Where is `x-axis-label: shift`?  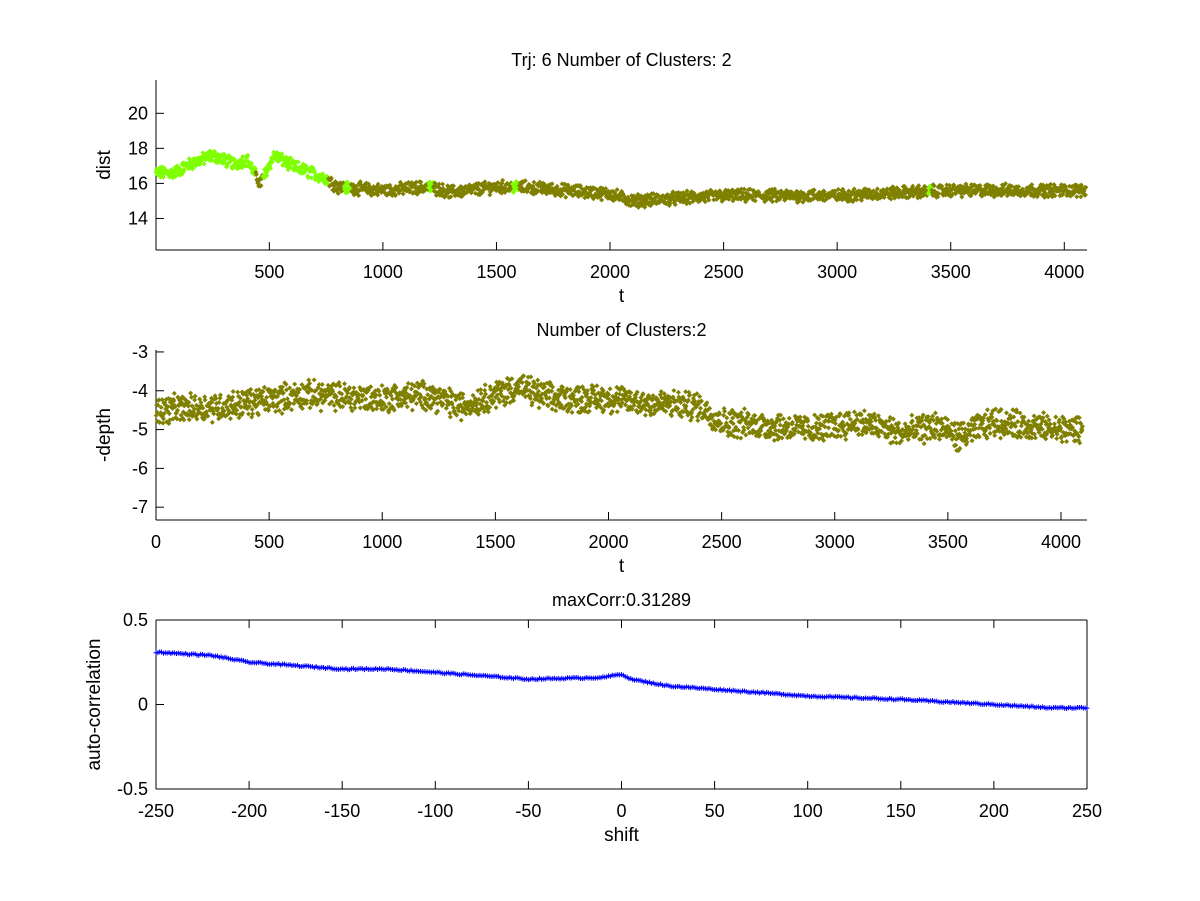 x-axis-label: shift is located at coordinates (622, 835).